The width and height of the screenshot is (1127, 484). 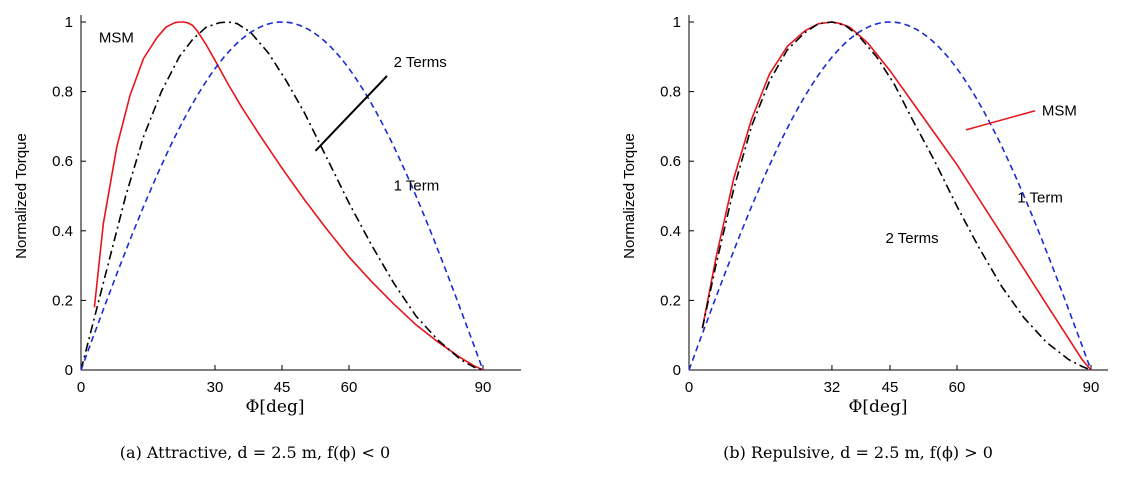 I want to click on x-tick-label: 30, so click(x=215, y=387).